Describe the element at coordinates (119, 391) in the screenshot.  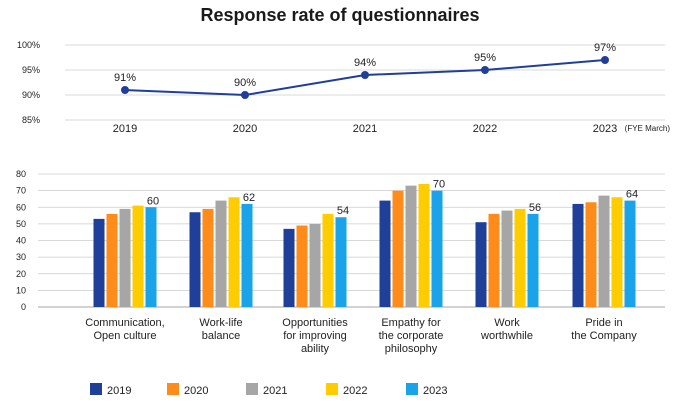
I see `legend-label: 2019` at that location.